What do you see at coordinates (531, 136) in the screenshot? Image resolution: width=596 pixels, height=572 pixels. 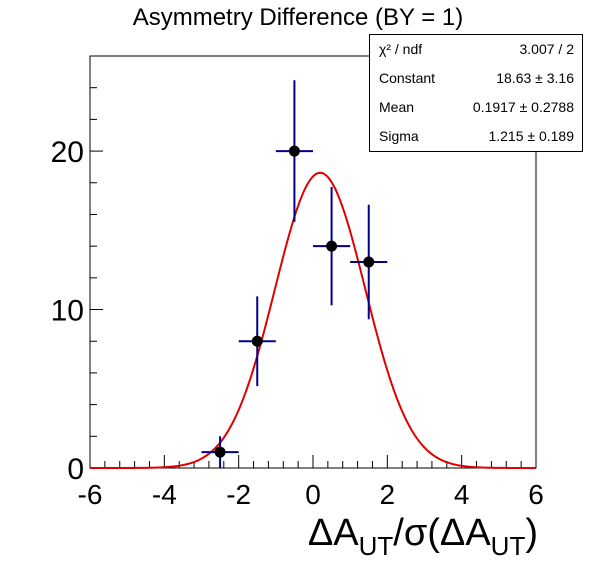 I see `stats-value-sigma: 1.215 ± 0.189` at bounding box center [531, 136].